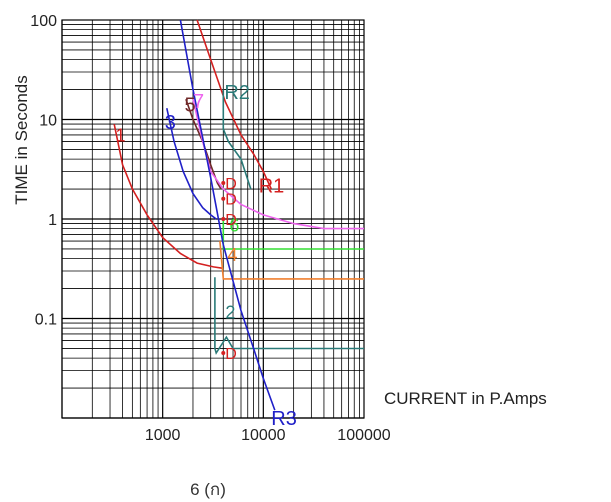 The image size is (611, 502). I want to click on x-tick-label: 10000, so click(263, 435).